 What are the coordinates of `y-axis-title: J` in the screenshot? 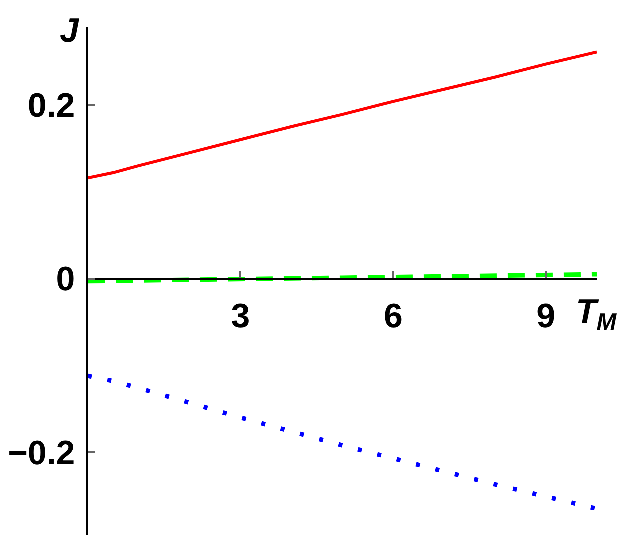 It's located at (70, 31).